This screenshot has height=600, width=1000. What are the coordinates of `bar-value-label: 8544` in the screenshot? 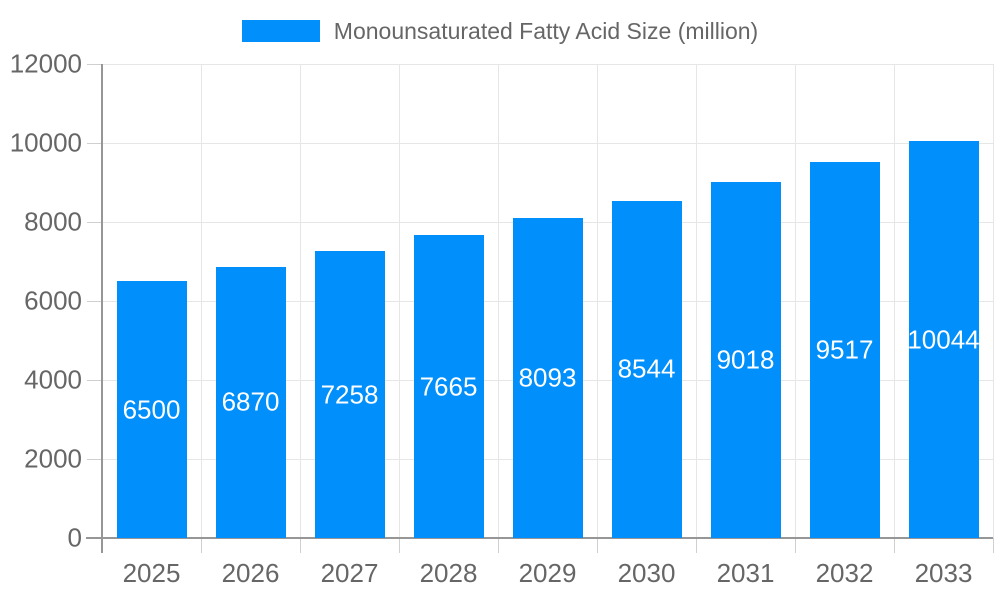 It's located at (646, 368).